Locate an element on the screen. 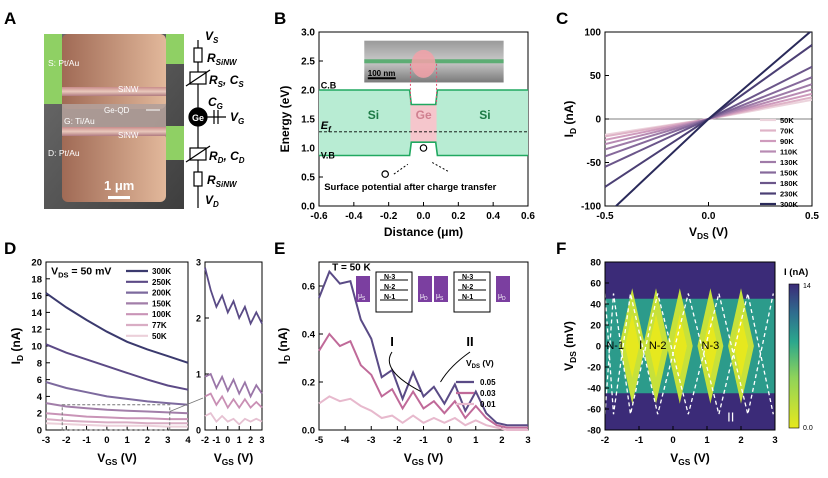 The height and width of the screenshot is (478, 828). y-axis-label: ID (nA) is located at coordinates (570, 119).